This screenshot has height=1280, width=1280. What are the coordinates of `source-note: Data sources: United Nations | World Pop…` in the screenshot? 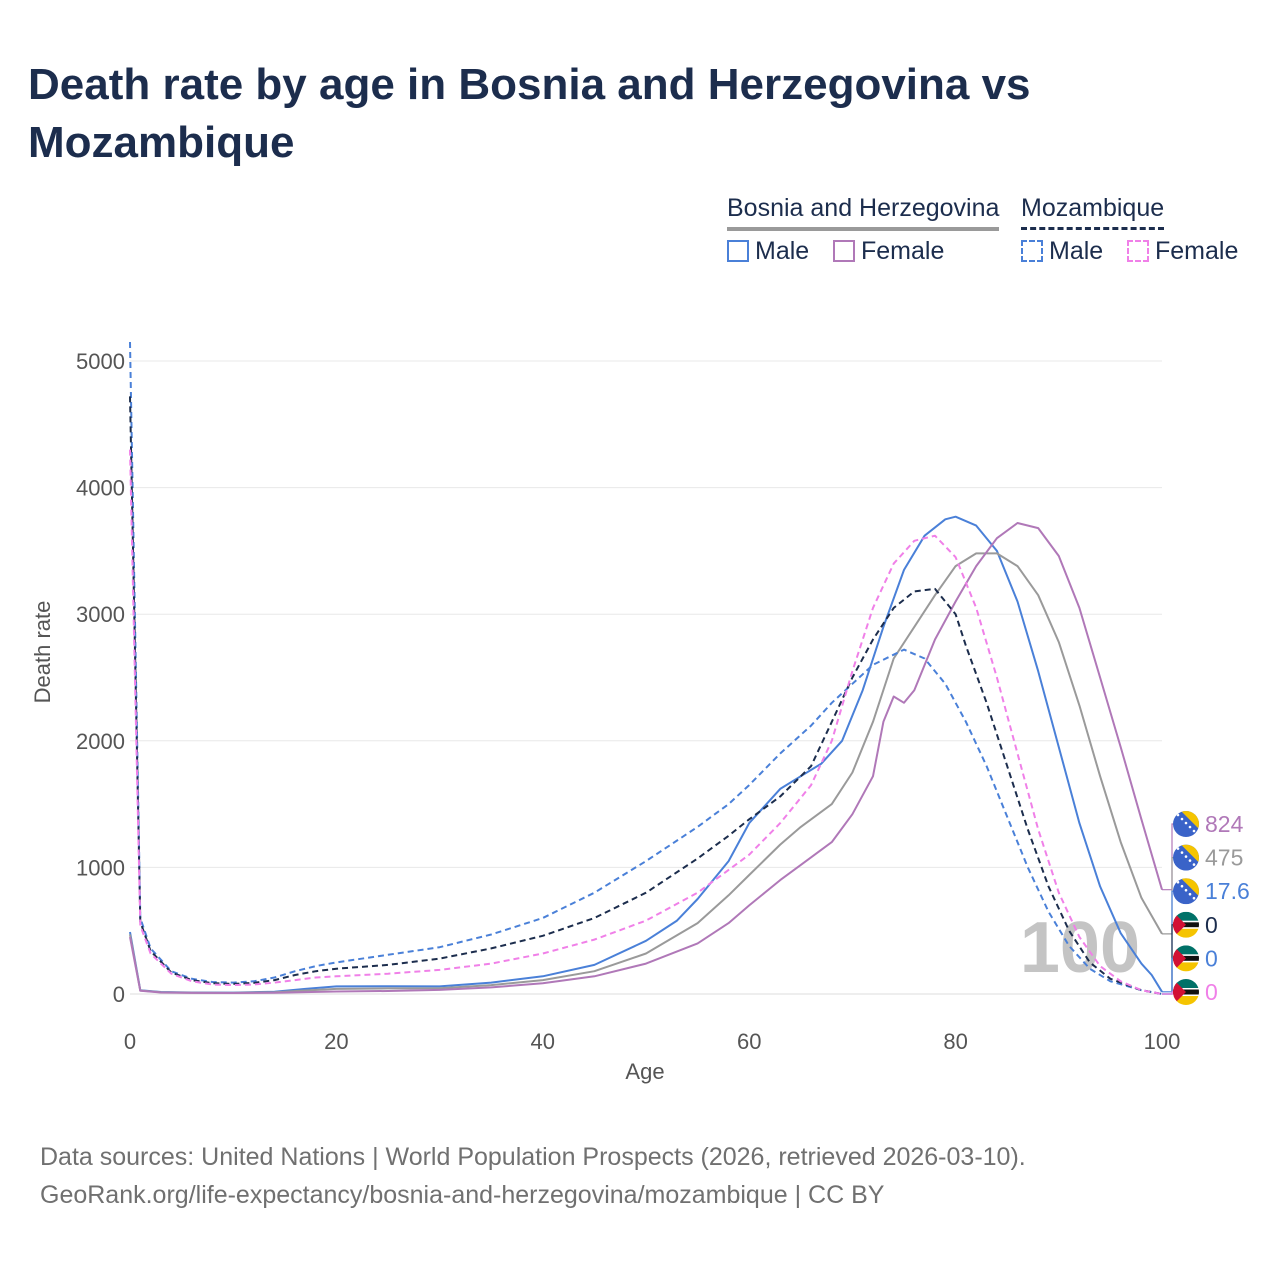 It's located at (533, 1157).